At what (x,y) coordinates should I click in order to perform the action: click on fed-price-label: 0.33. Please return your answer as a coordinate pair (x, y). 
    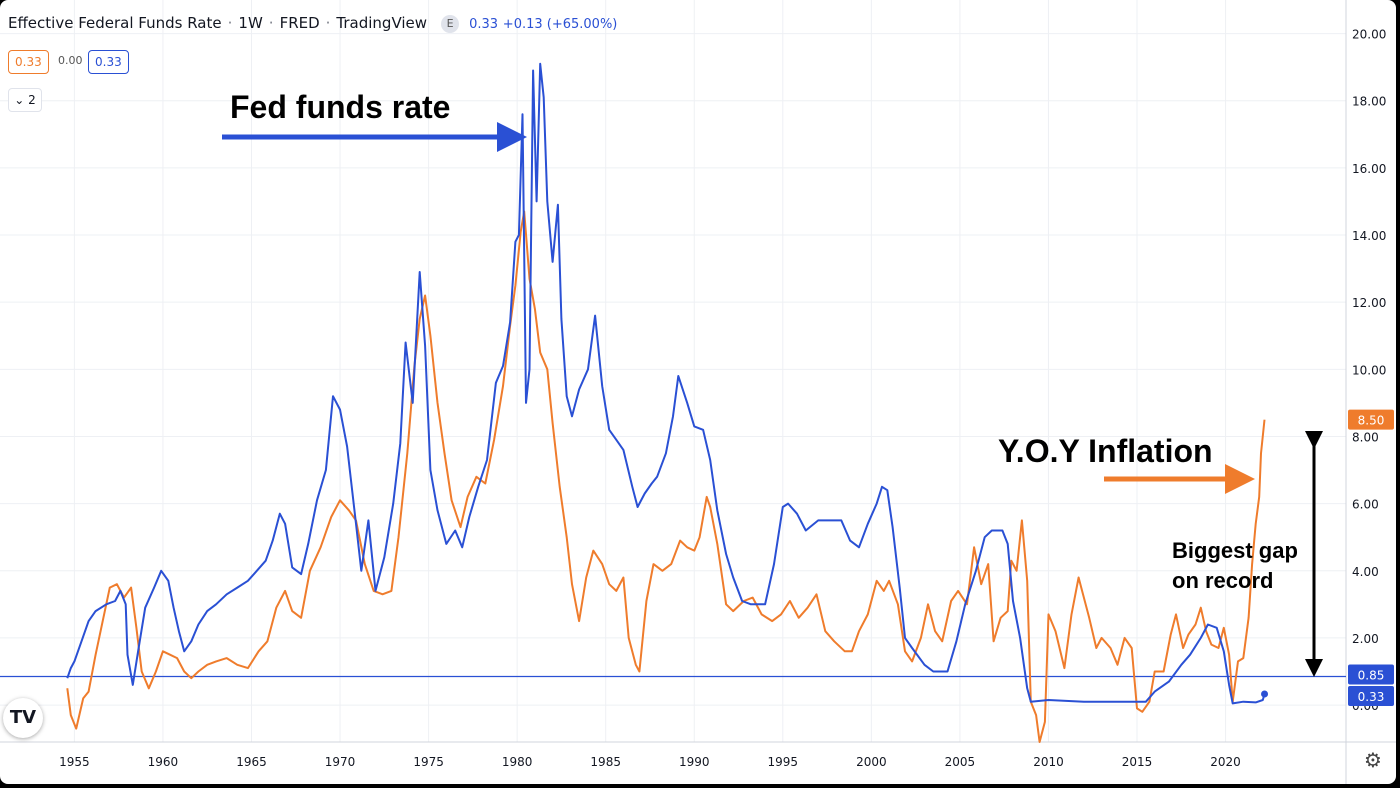
    Looking at the image, I should click on (1371, 697).